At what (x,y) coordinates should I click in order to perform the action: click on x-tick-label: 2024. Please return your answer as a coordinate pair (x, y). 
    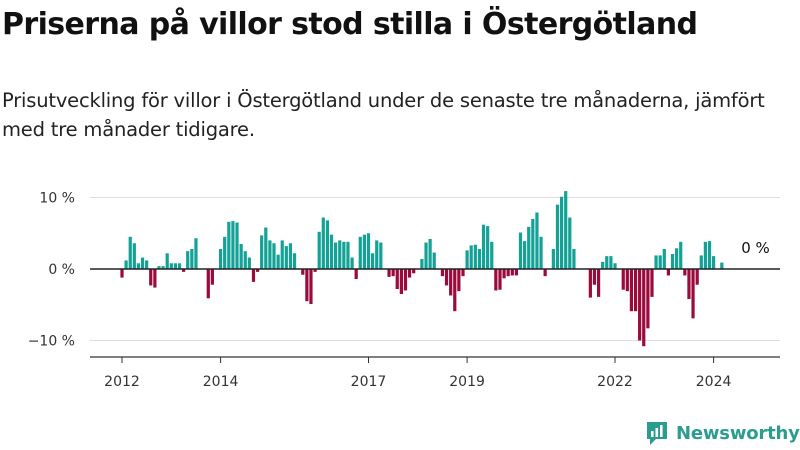
    Looking at the image, I should click on (714, 382).